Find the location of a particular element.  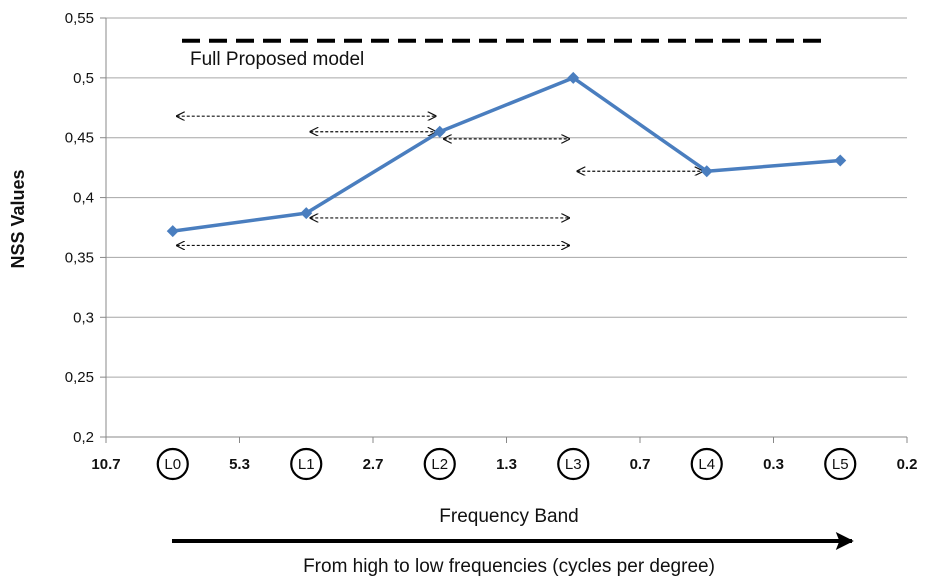

frequency-edge-label: 5.3 is located at coordinates (239, 464).